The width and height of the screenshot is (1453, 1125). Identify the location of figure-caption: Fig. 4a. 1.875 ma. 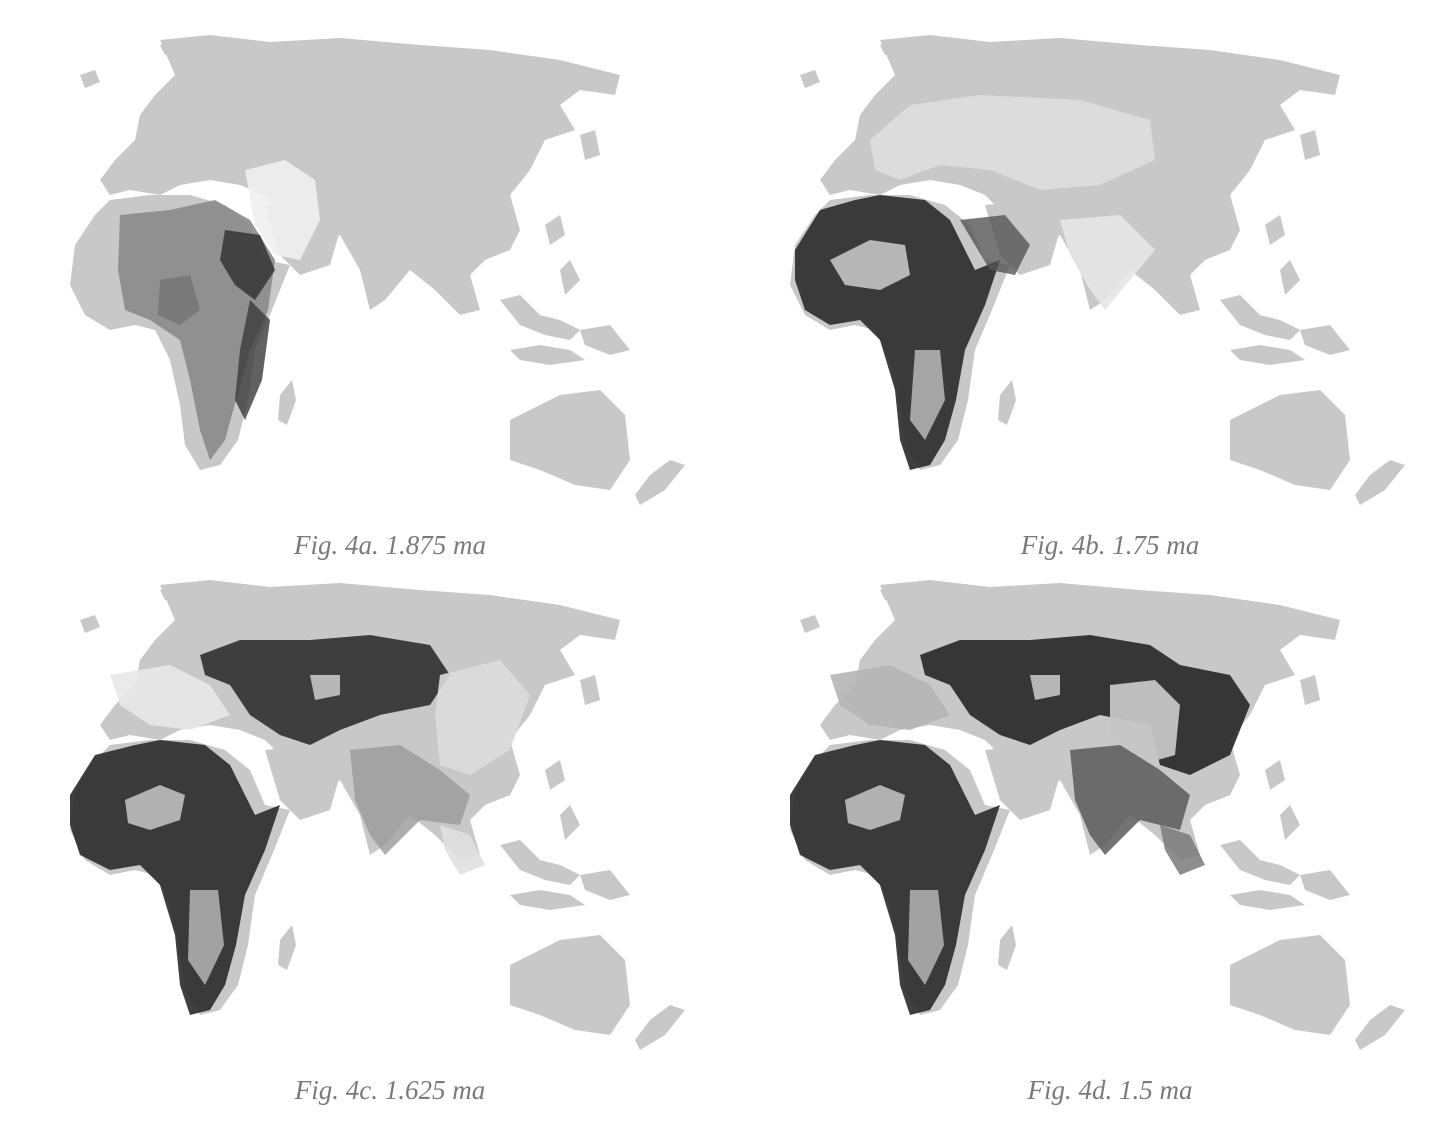
(390, 545).